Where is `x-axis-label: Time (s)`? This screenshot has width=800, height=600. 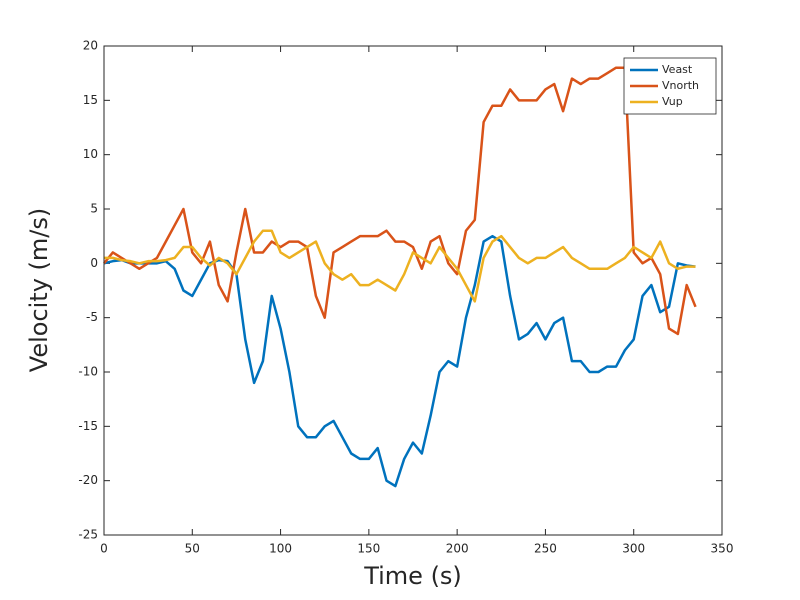 x-axis-label: Time (s) is located at coordinates (412, 576).